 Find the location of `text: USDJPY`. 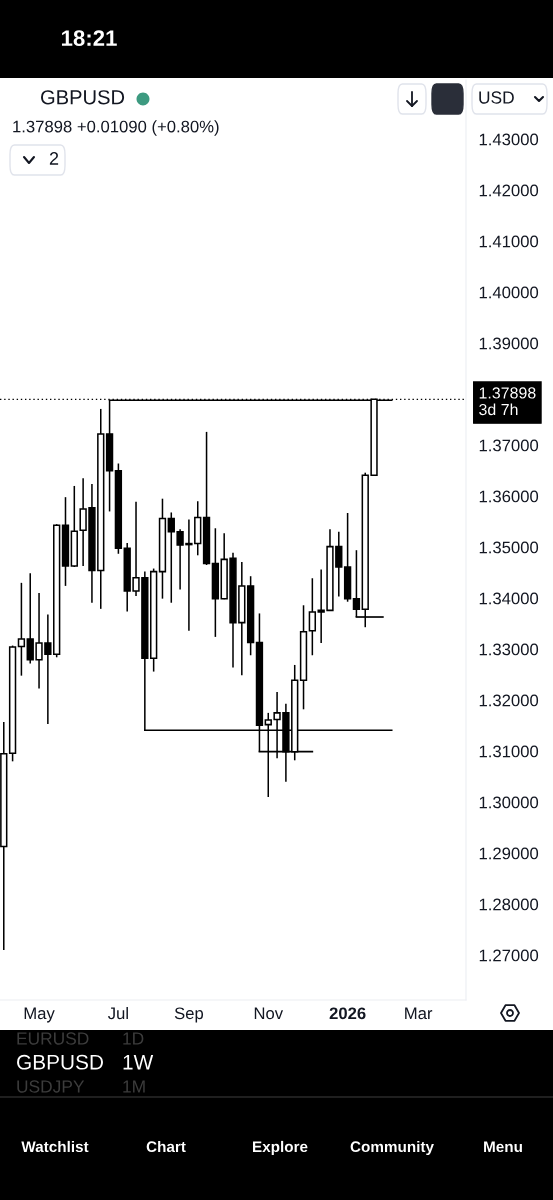

text: USDJPY is located at coordinates (51, 1086).